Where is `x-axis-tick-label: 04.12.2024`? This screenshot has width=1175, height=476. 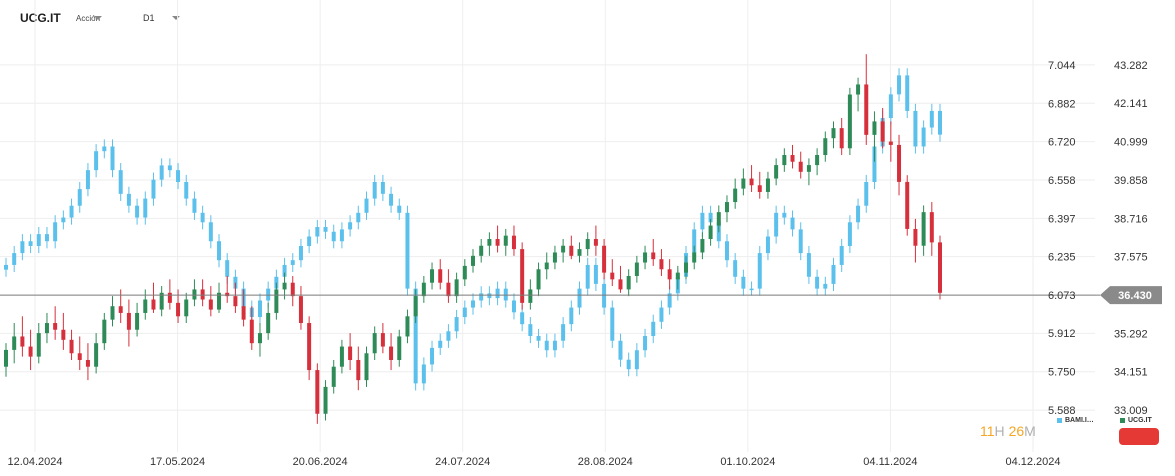 x-axis-tick-label: 04.12.2024 is located at coordinates (1032, 462).